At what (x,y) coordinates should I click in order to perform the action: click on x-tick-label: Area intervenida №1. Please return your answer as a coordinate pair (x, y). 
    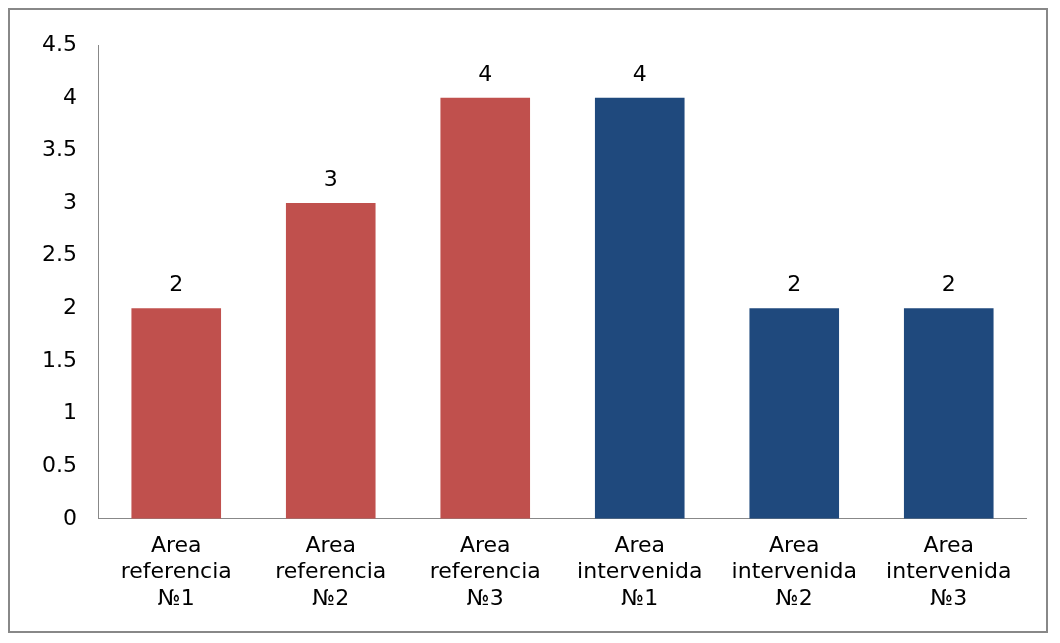
    Looking at the image, I should click on (640, 570).